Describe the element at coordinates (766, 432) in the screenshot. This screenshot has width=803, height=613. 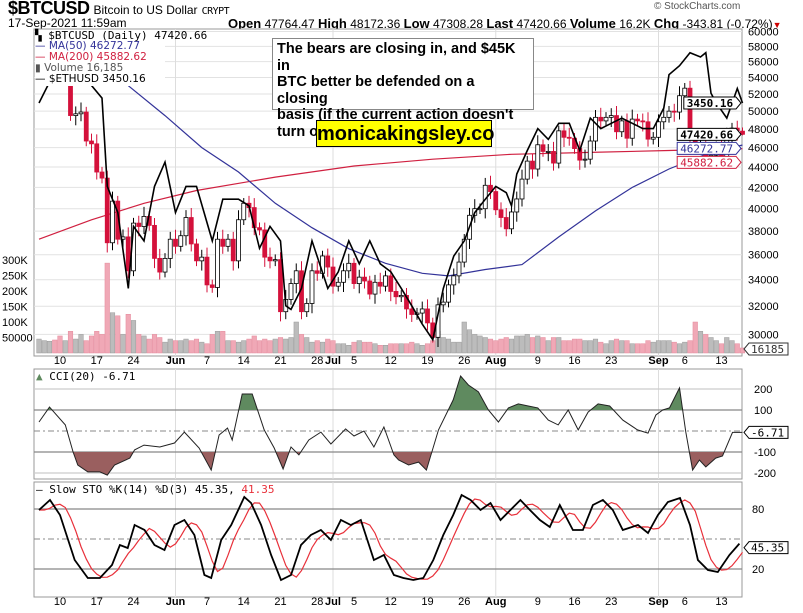
I see `cci-tag-box` at that location.